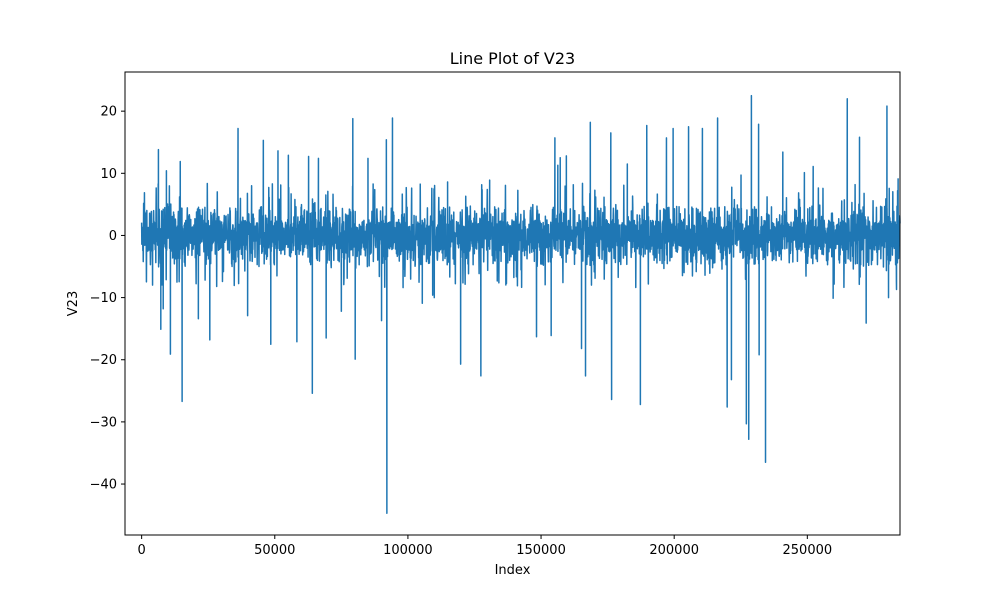 Image resolution: width=1000 pixels, height=604 pixels. What do you see at coordinates (108, 174) in the screenshot?
I see `y-tick-label: 10` at bounding box center [108, 174].